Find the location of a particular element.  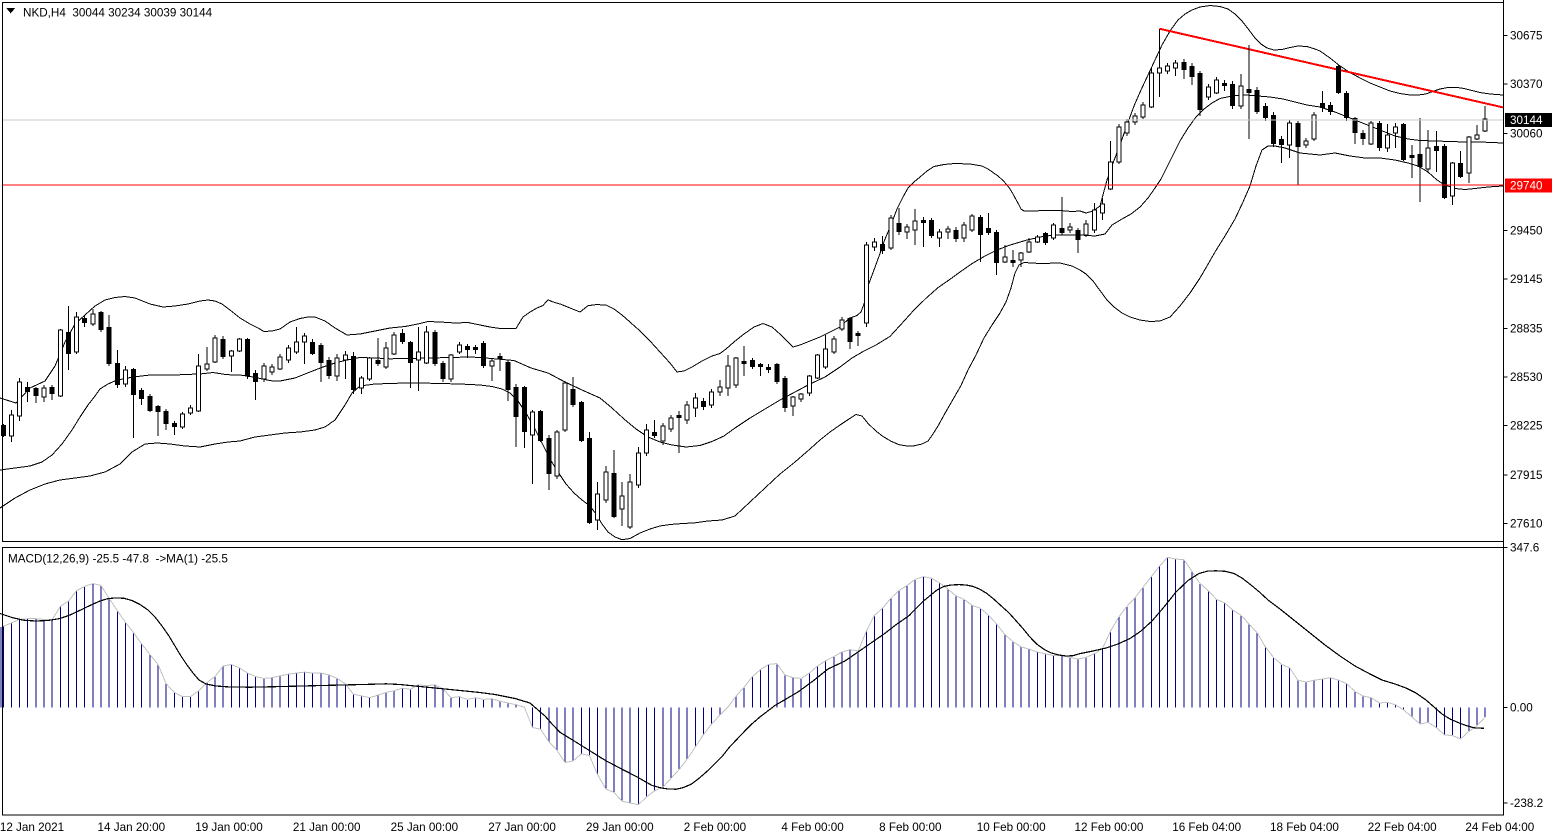

svg-text: 8 Feb 00:00 is located at coordinates (910, 827).